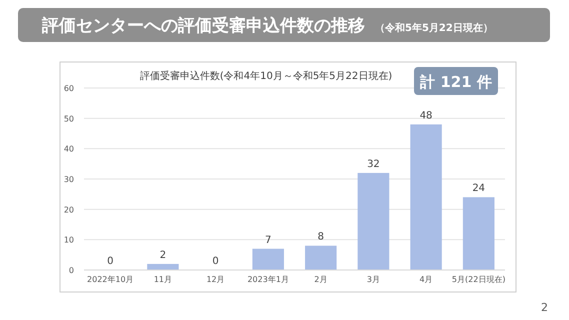 The height and width of the screenshot is (320, 569). What do you see at coordinates (110, 279) in the screenshot?
I see `x-tick-label: 2022年10月` at bounding box center [110, 279].